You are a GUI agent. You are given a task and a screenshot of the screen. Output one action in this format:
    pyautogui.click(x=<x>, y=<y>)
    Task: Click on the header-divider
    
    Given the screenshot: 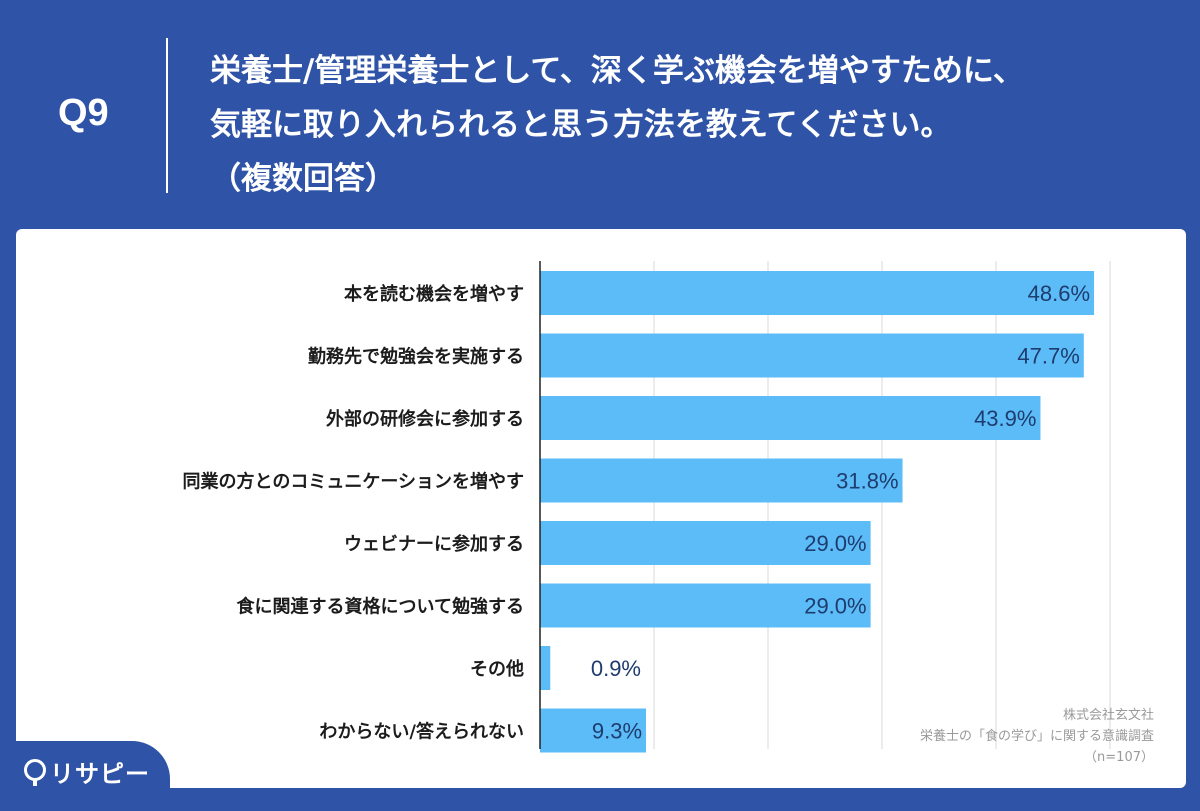 What is the action you would take?
    pyautogui.click(x=167, y=115)
    